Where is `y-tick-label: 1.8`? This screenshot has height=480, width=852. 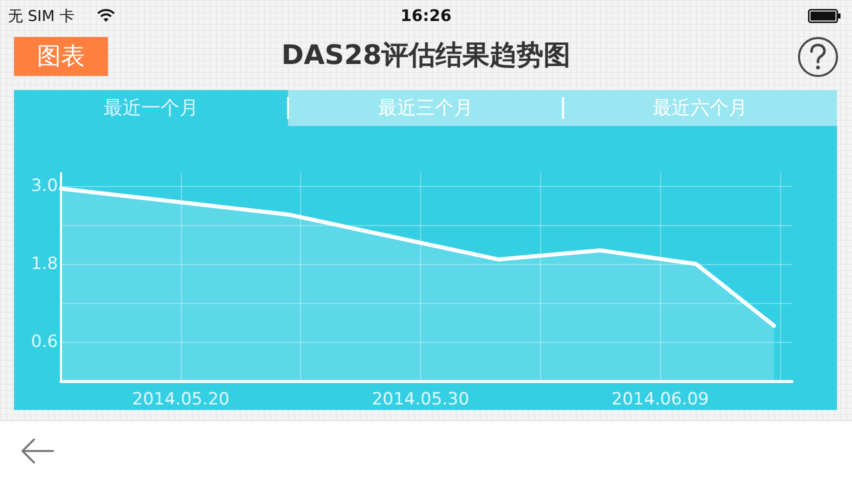 y-tick-label: 1.8 is located at coordinates (44, 264).